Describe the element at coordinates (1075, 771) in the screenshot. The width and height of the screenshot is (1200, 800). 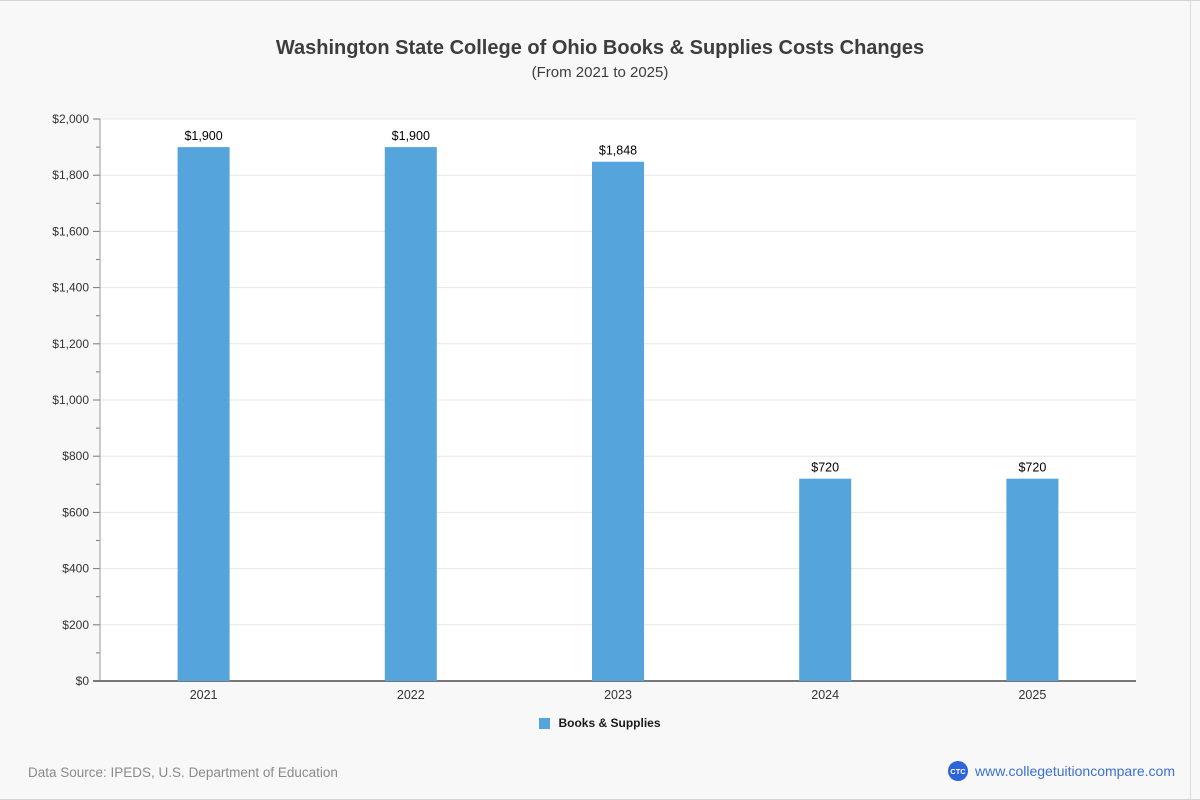
I see `website-link: www.collegetuitioncompare.com` at that location.